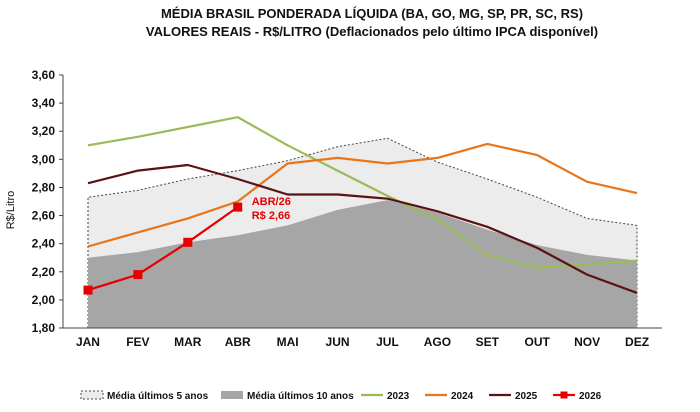 The image size is (700, 412). Describe the element at coordinates (158, 396) in the screenshot. I see `legend-label-media-ultimos-5-anos: Média últimos 5 anos` at that location.